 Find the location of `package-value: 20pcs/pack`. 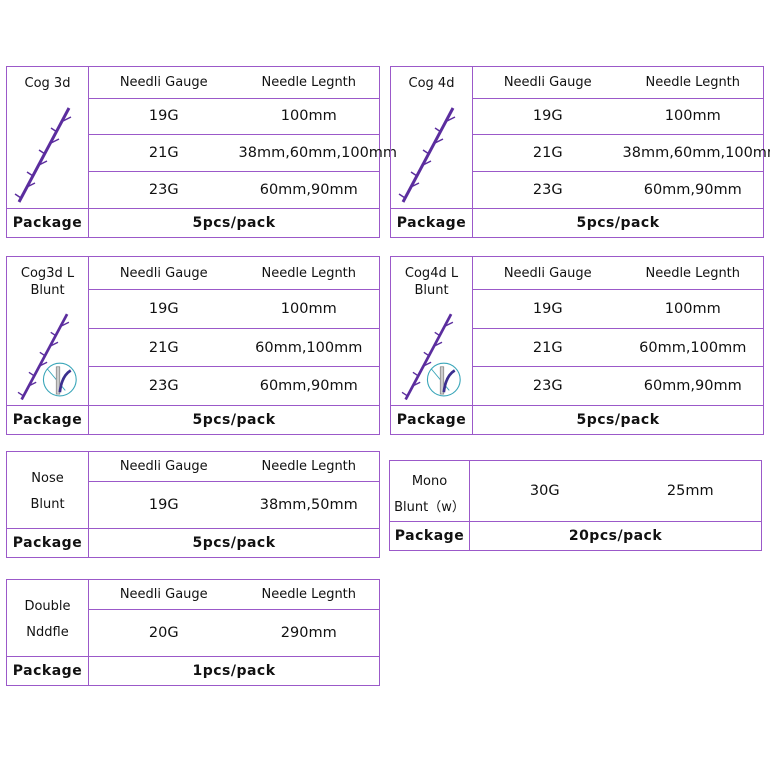

package-value: 20pcs/pack is located at coordinates (615, 536).